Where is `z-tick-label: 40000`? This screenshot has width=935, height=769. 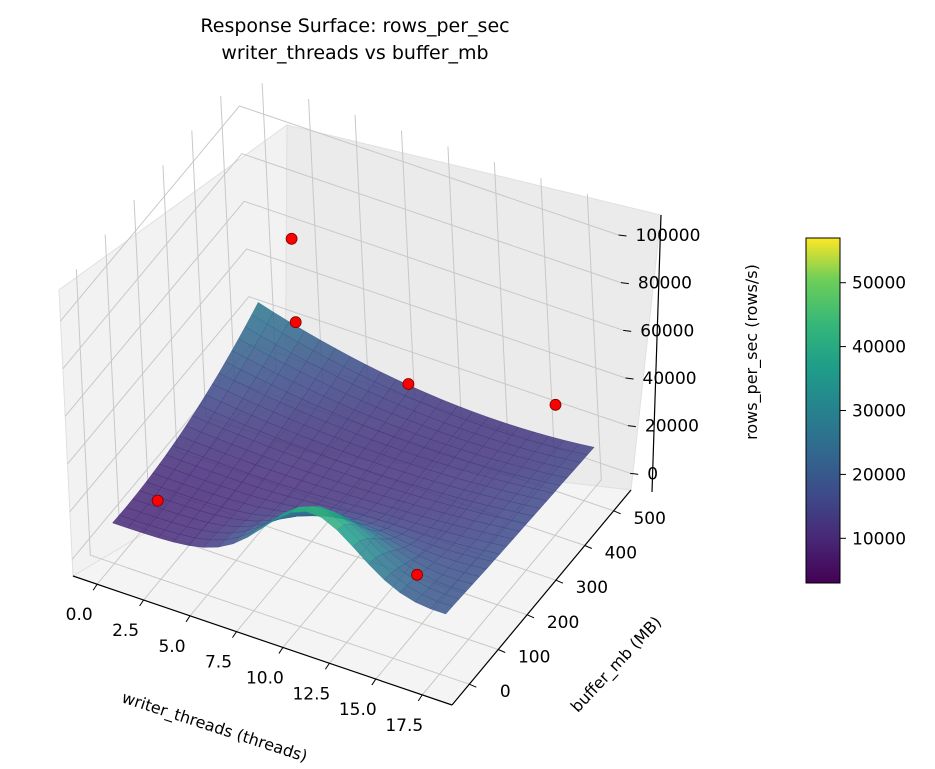 z-tick-label: 40000 is located at coordinates (670, 379).